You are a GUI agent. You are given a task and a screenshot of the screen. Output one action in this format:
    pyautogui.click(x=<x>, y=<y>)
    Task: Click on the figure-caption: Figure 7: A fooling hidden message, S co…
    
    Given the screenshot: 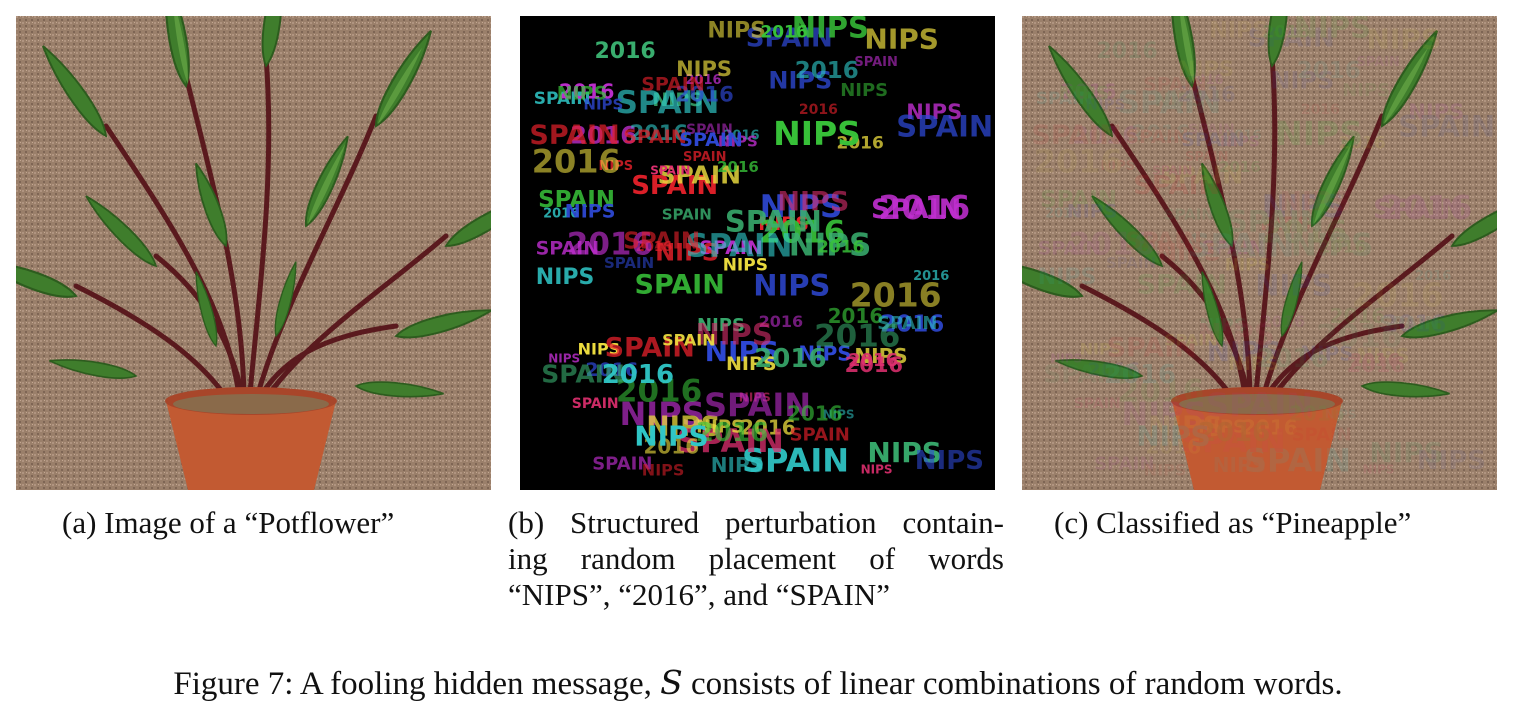 What is the action you would take?
    pyautogui.click(x=758, y=683)
    